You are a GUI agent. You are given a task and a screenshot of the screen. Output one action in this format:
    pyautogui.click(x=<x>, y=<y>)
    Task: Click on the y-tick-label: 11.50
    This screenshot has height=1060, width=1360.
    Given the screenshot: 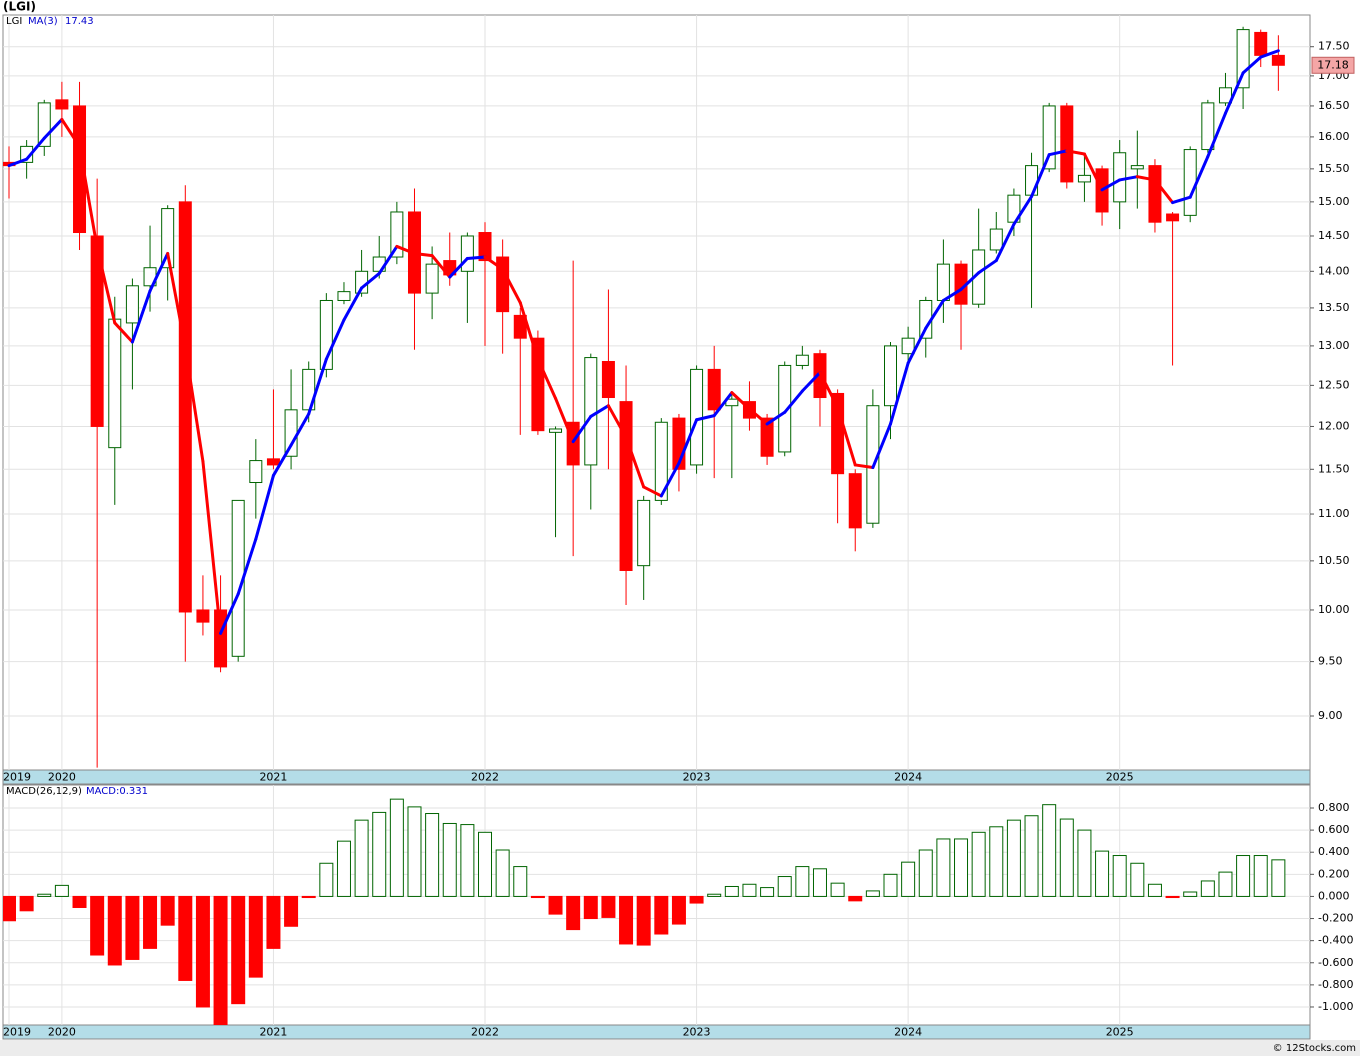 What is the action you would take?
    pyautogui.click(x=1334, y=468)
    